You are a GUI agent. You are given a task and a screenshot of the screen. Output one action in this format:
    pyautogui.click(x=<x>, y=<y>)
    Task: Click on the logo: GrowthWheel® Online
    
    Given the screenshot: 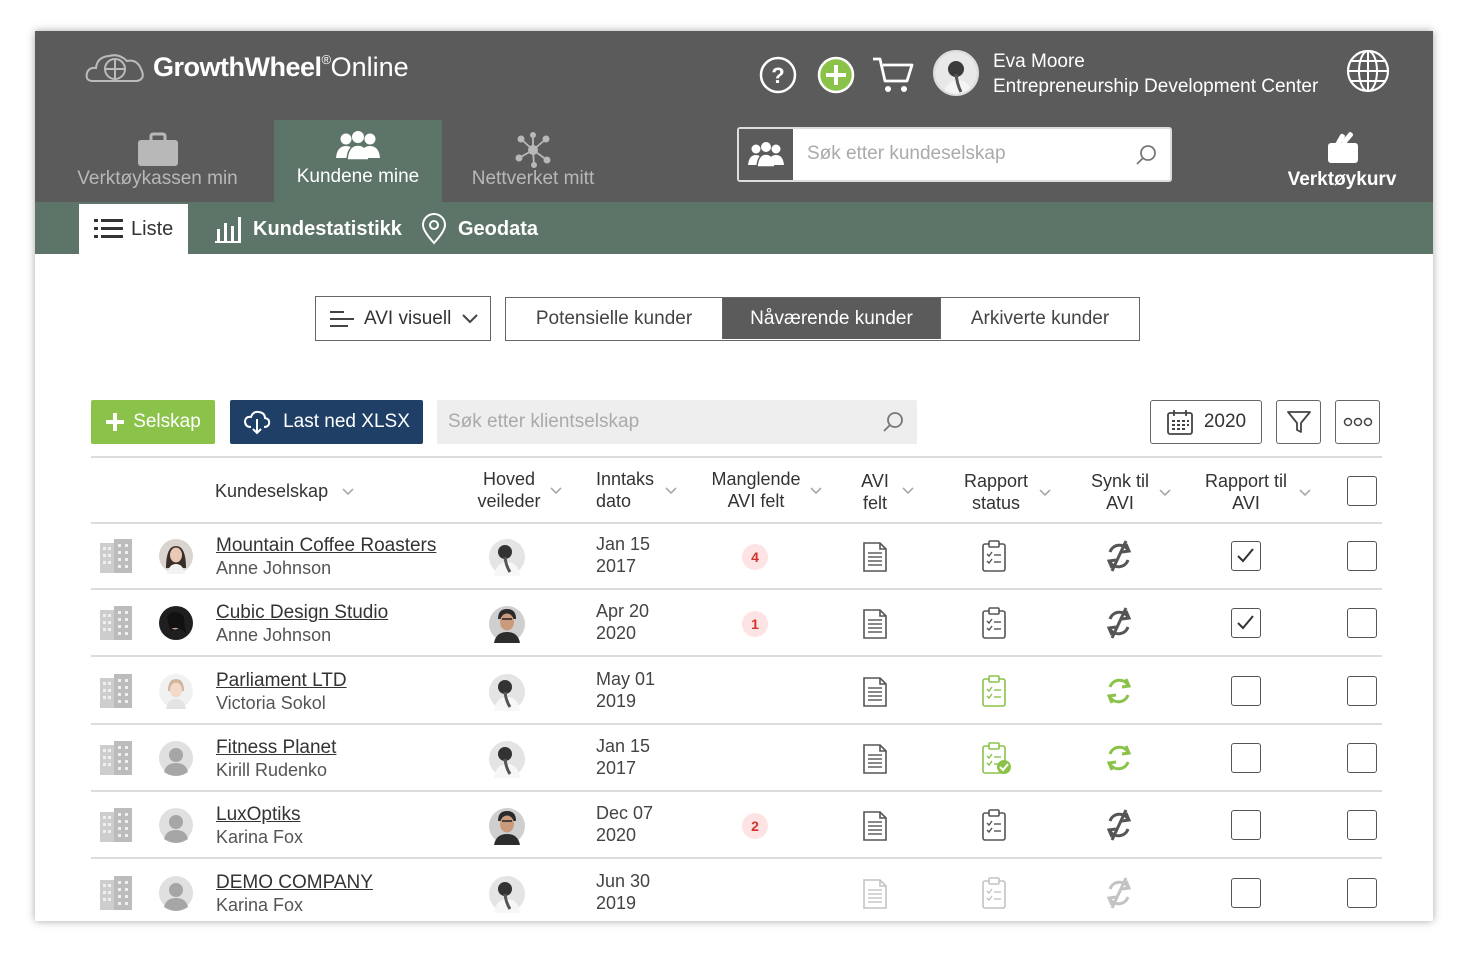 What is the action you would take?
    pyautogui.click(x=246, y=67)
    